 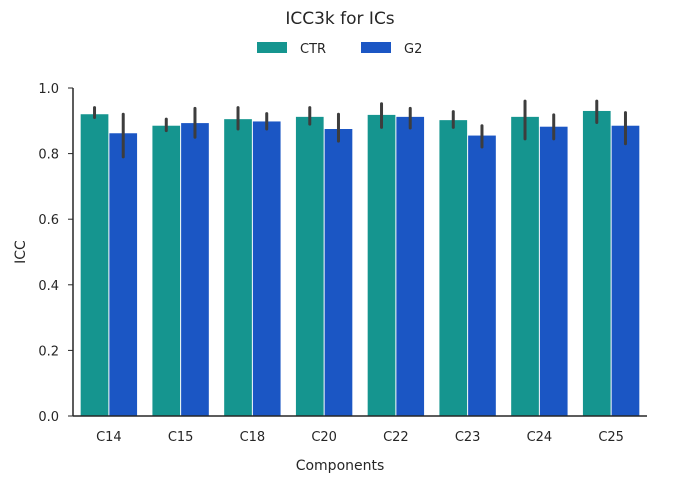 What do you see at coordinates (48, 286) in the screenshot?
I see `y-tick-label: 0.4` at bounding box center [48, 286].